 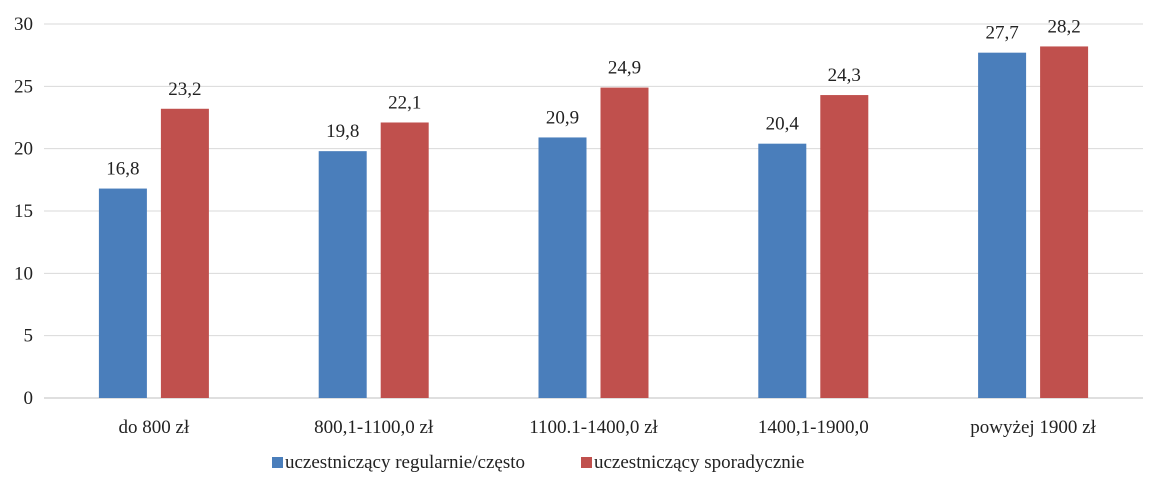 What do you see at coordinates (29, 398) in the screenshot?
I see `y-tick-label: 0` at bounding box center [29, 398].